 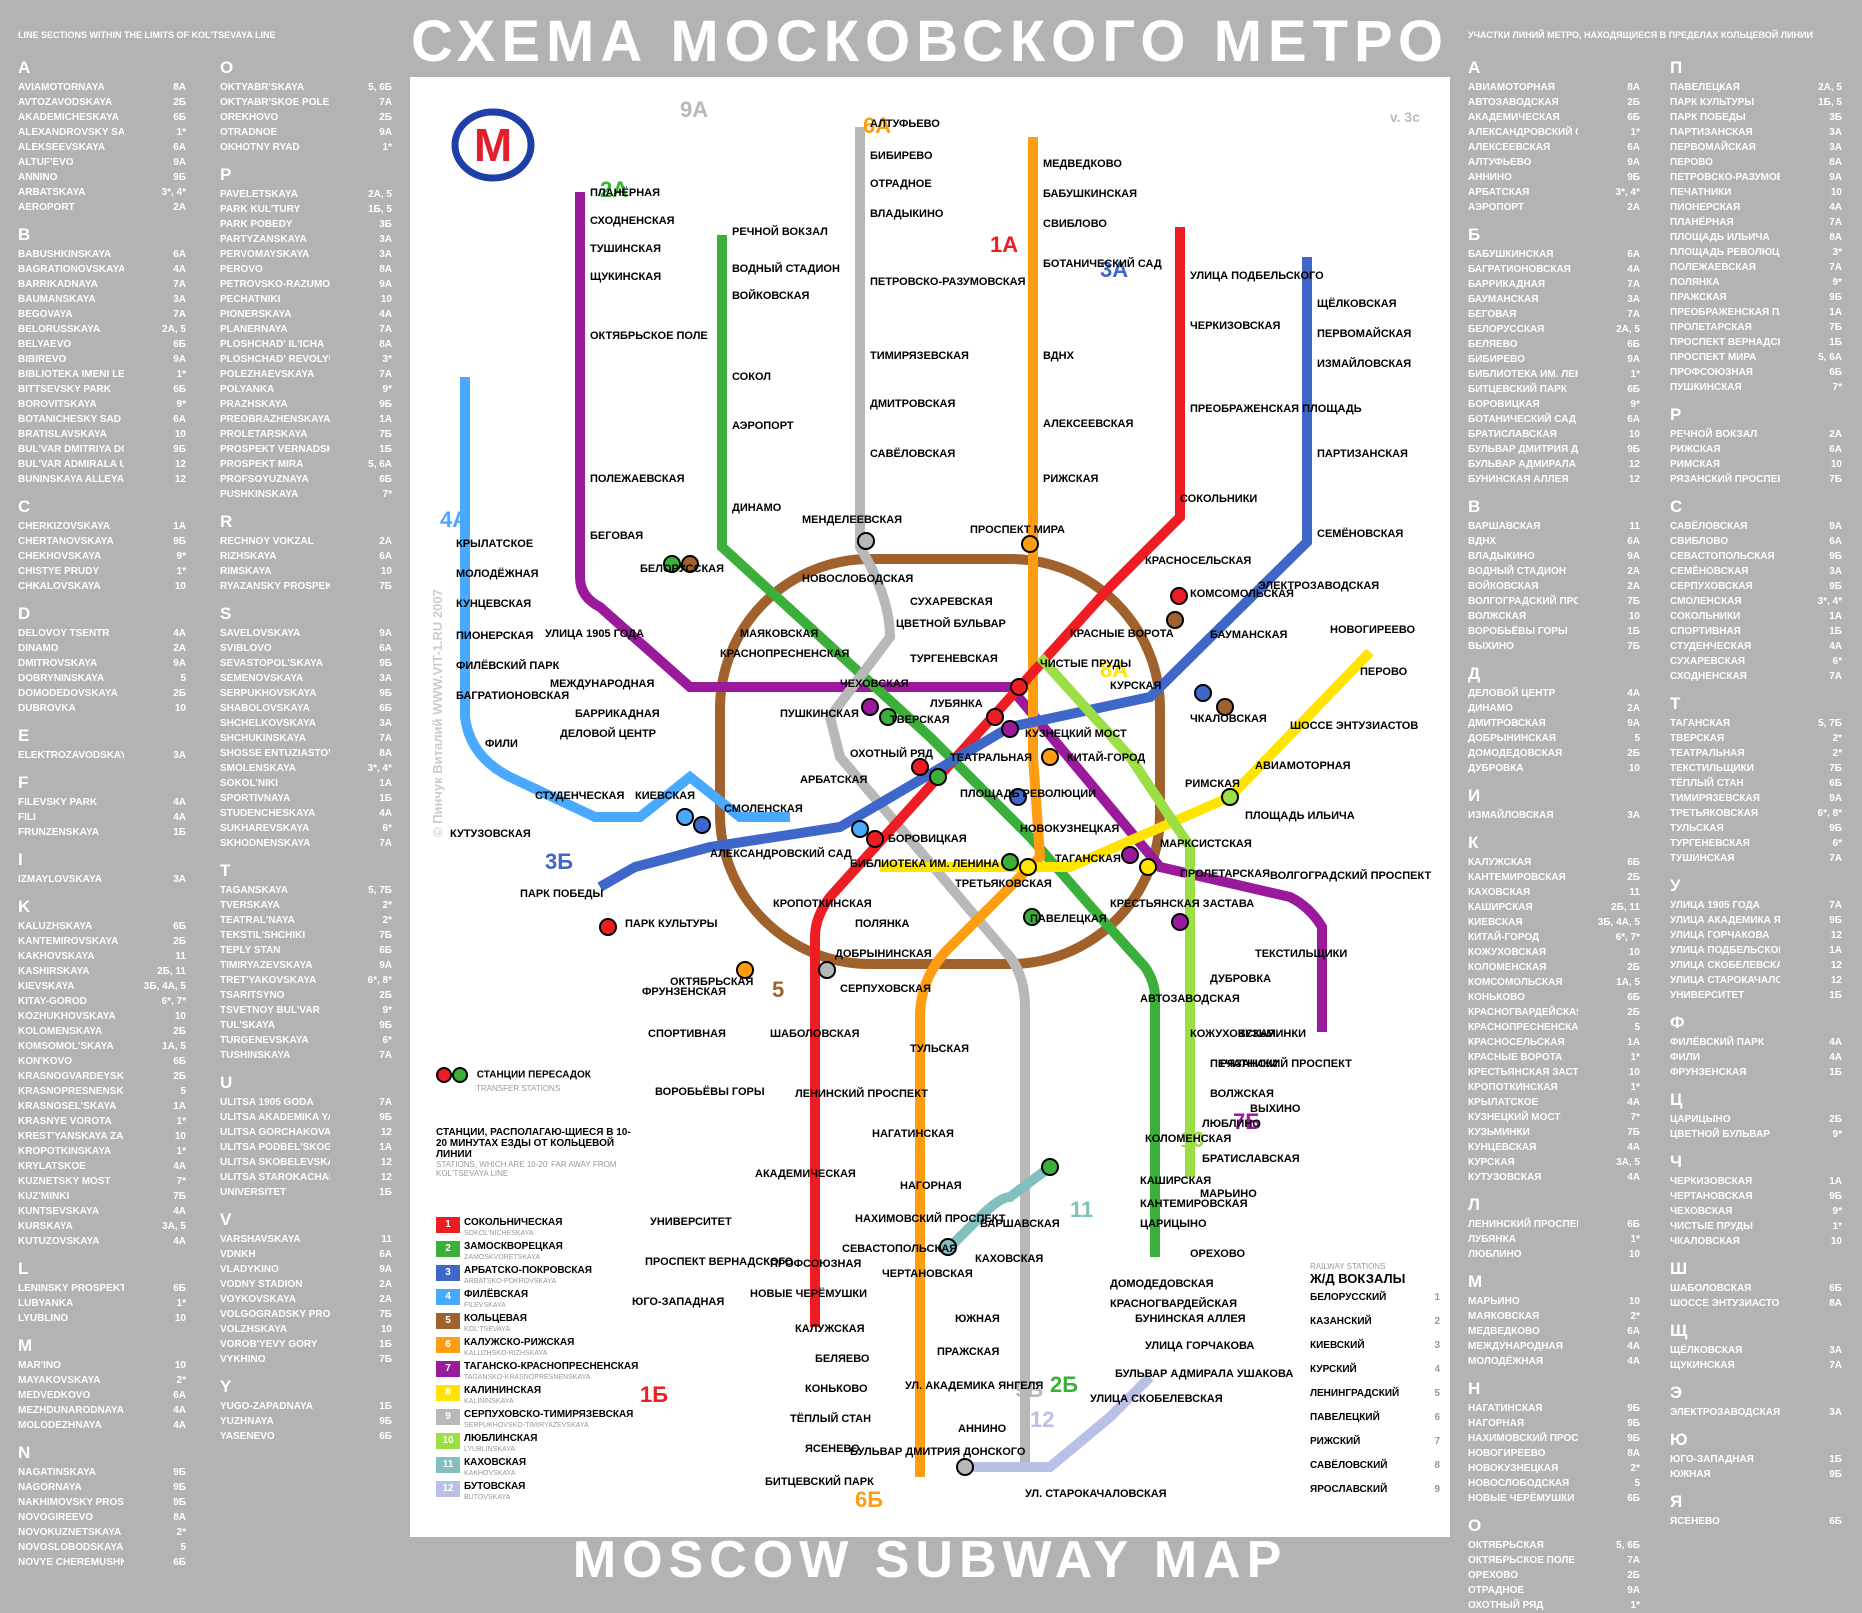 I want to click on index-row: PREOBRAZHENSKAYA PLOSHCHAD' 1A, so click(x=306, y=419).